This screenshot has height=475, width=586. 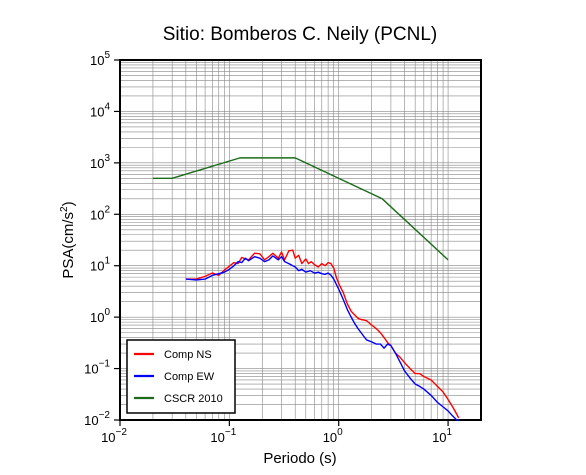 I want to click on x-tick-label: 10⁻¹, so click(x=223, y=436).